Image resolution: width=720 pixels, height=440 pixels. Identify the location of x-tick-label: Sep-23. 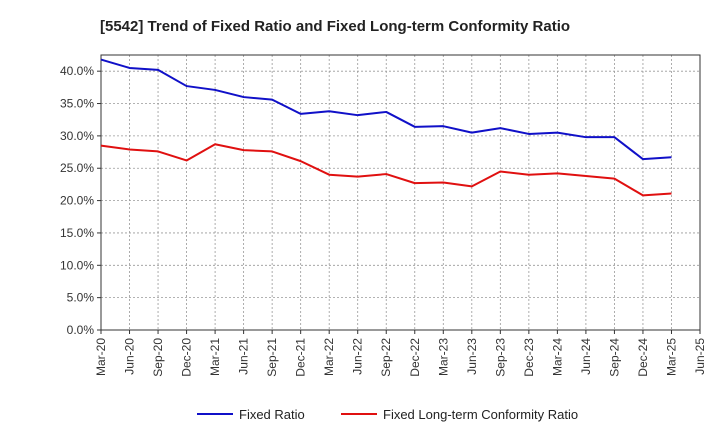
(500, 357).